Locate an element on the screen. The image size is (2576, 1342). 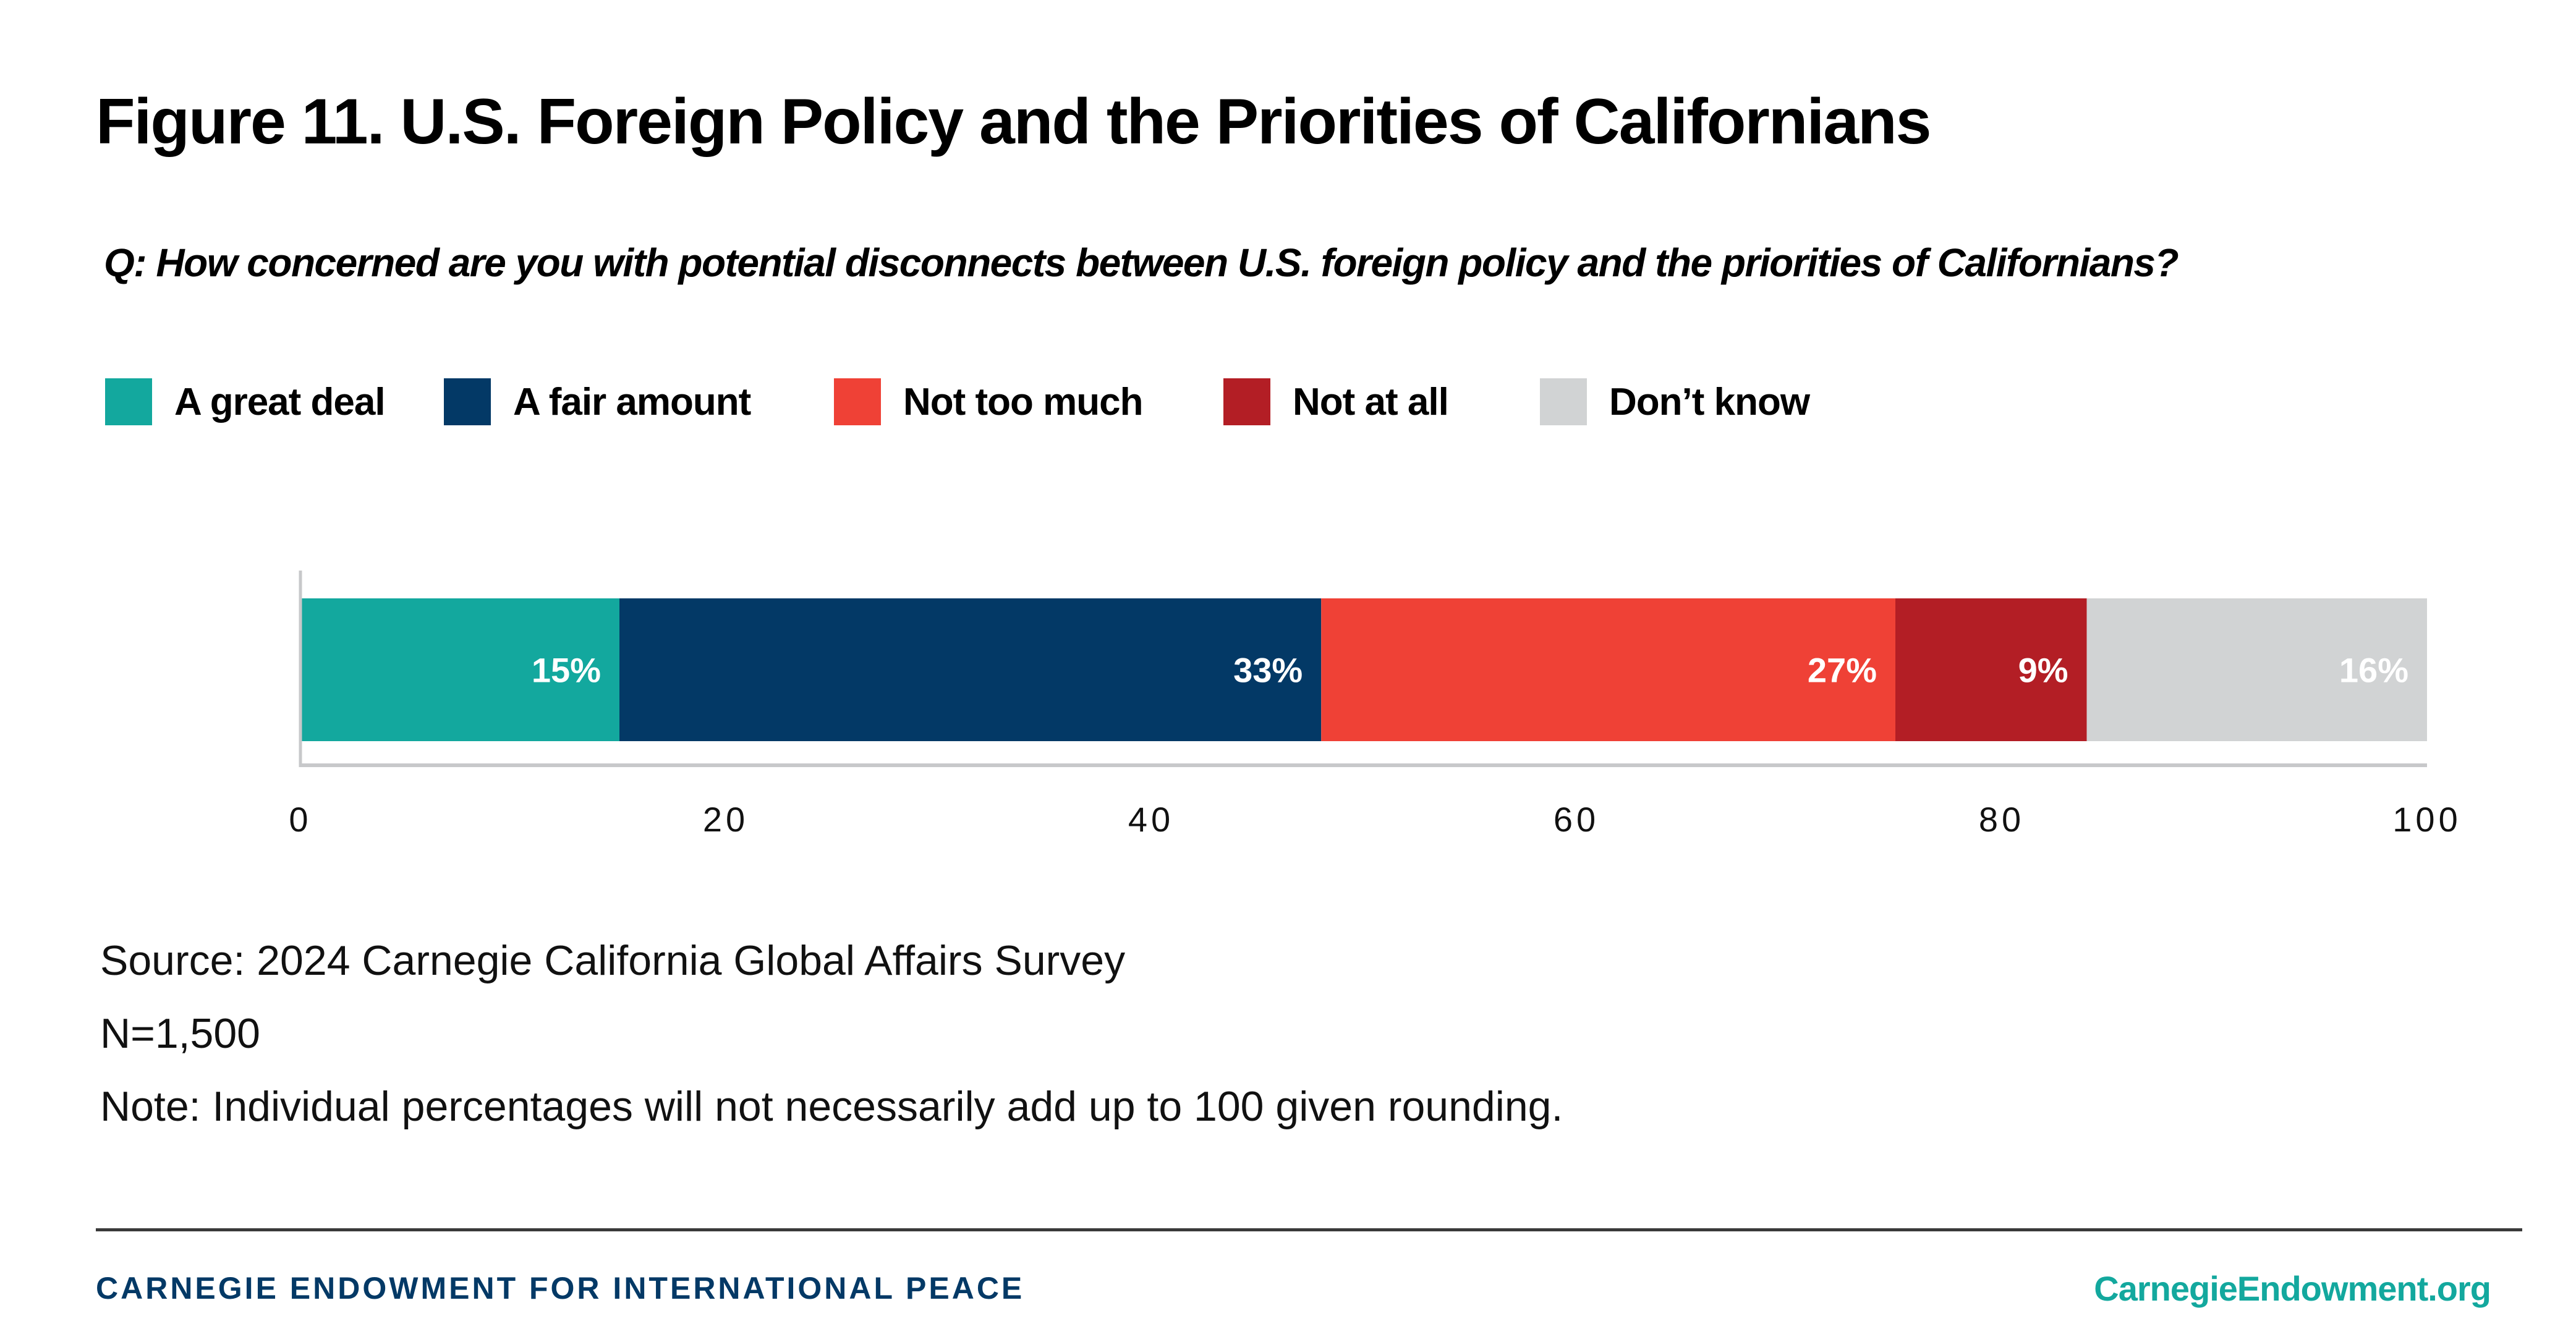
legend-item-not-too-much: Not too much is located at coordinates (988, 401).